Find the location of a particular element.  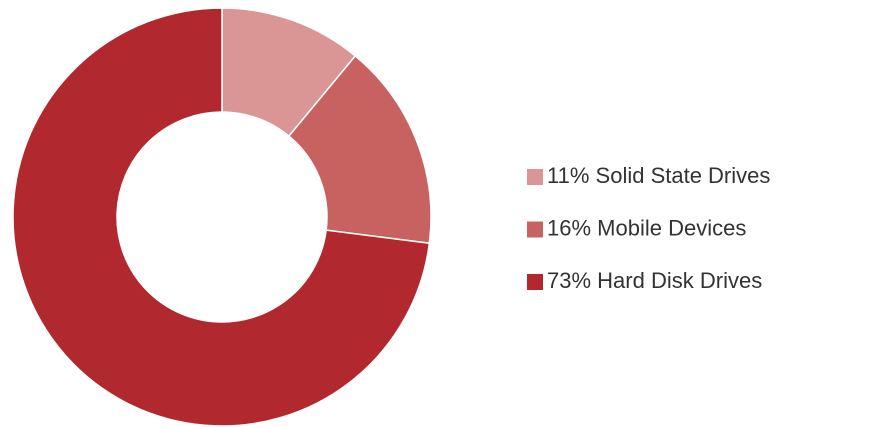

wedge is located at coordinates (359, 149).